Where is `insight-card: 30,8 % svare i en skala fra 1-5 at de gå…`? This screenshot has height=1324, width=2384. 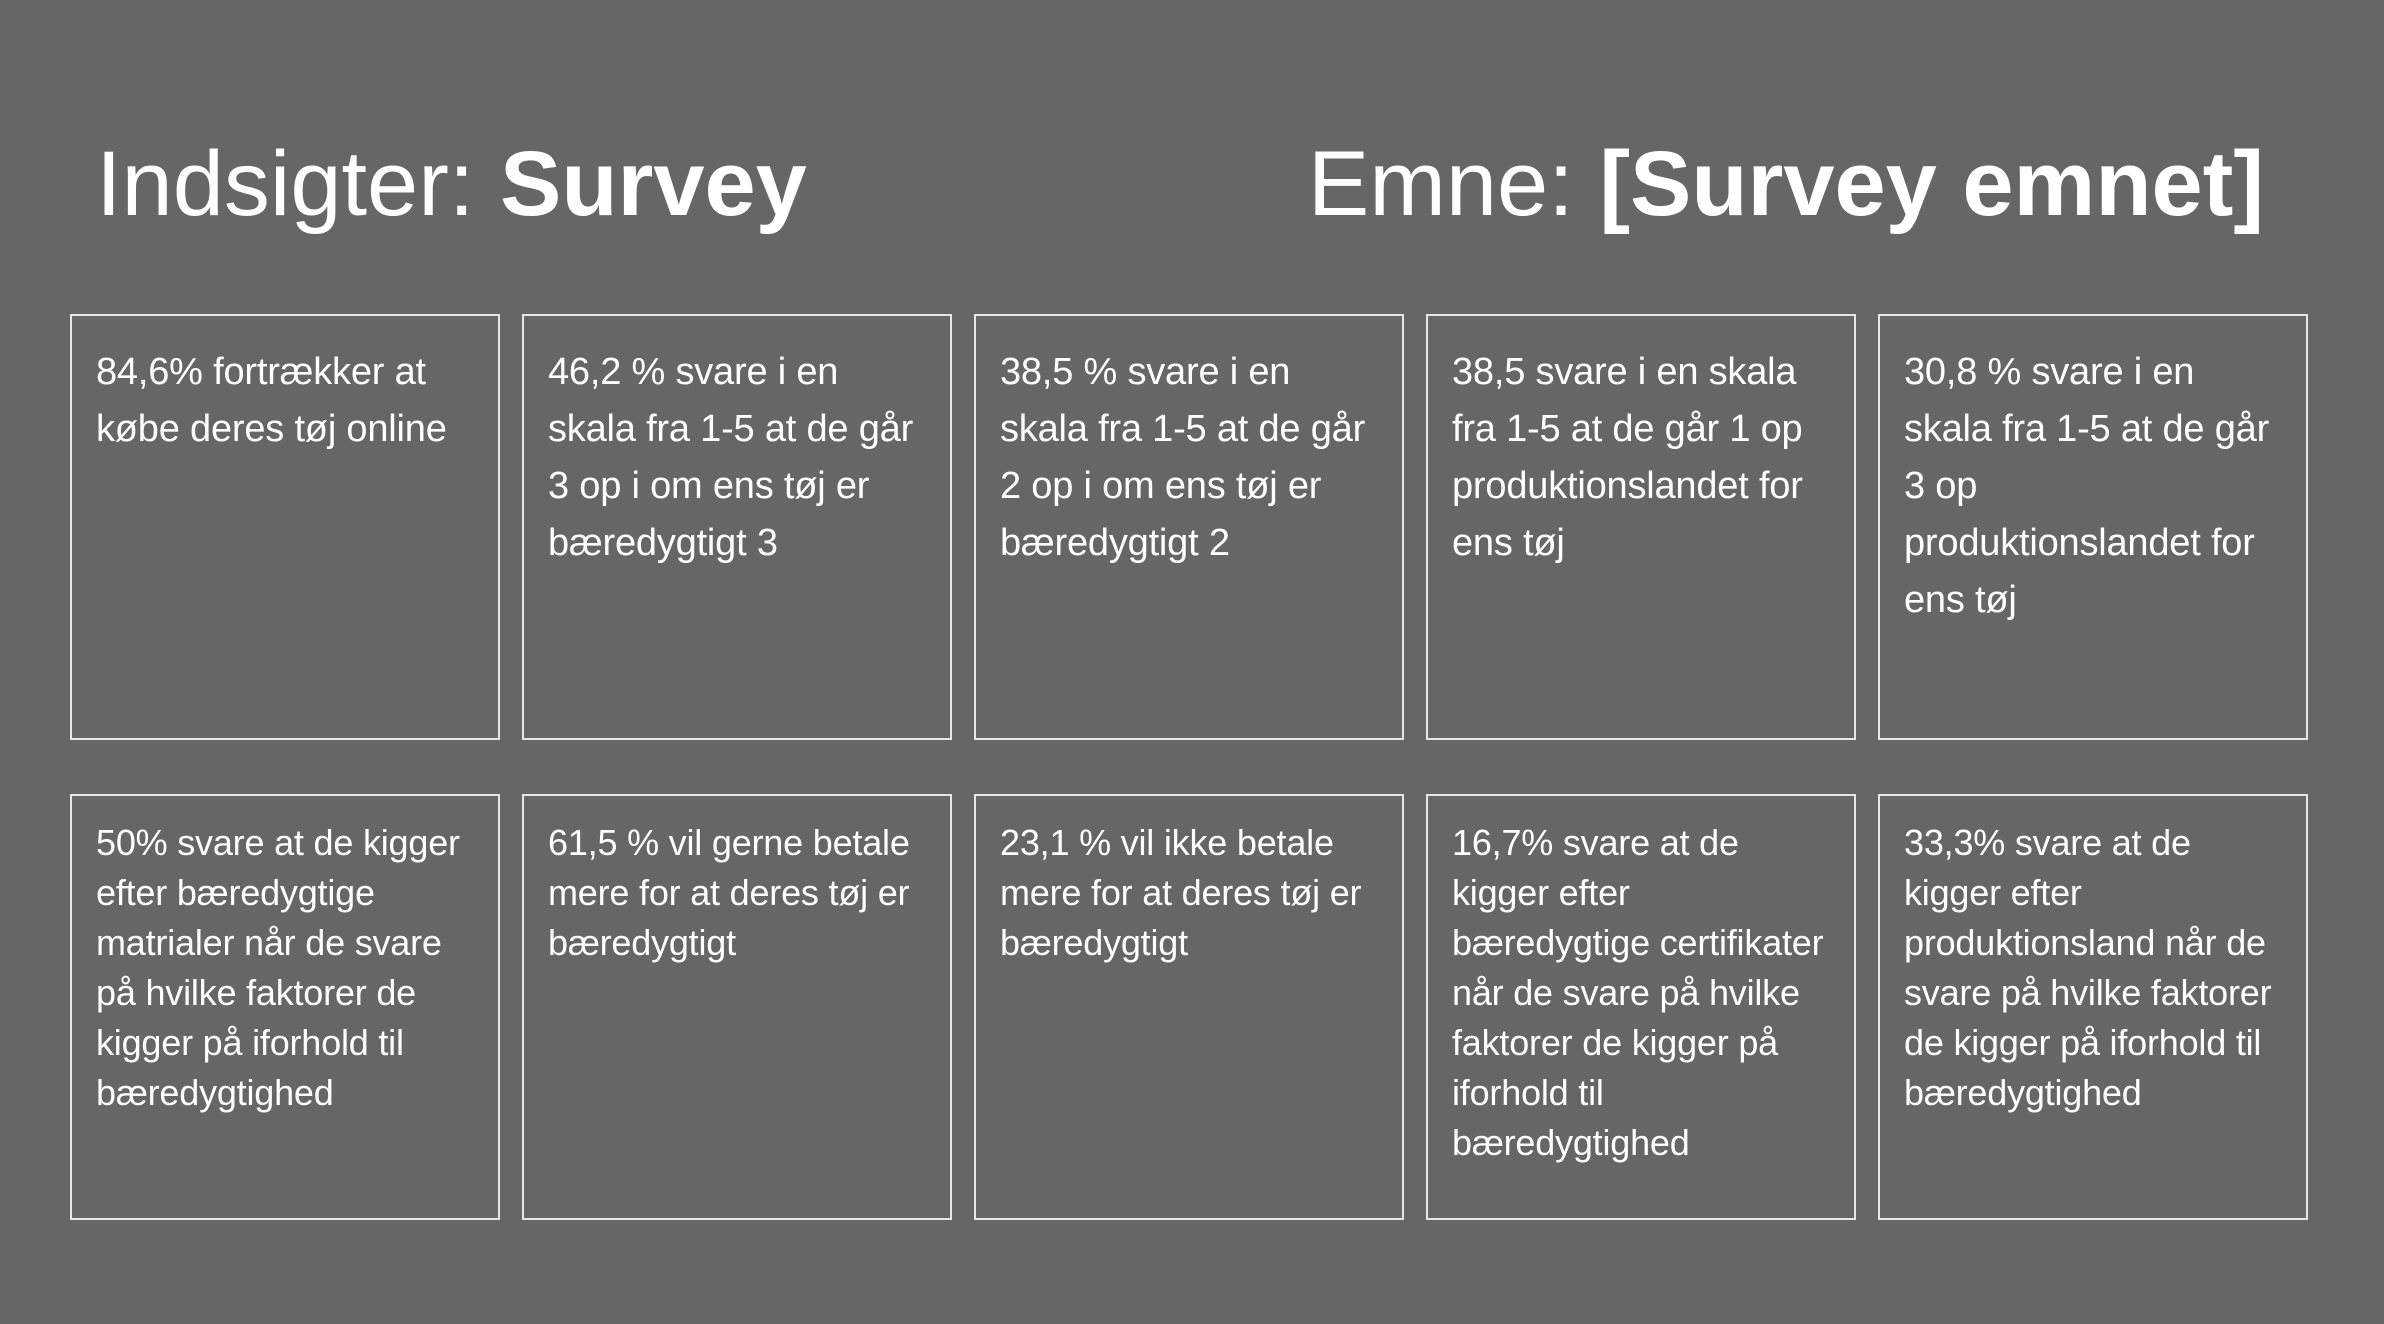 insight-card: 30,8 % svare i en skala fra 1-5 at de gå… is located at coordinates (2093, 527).